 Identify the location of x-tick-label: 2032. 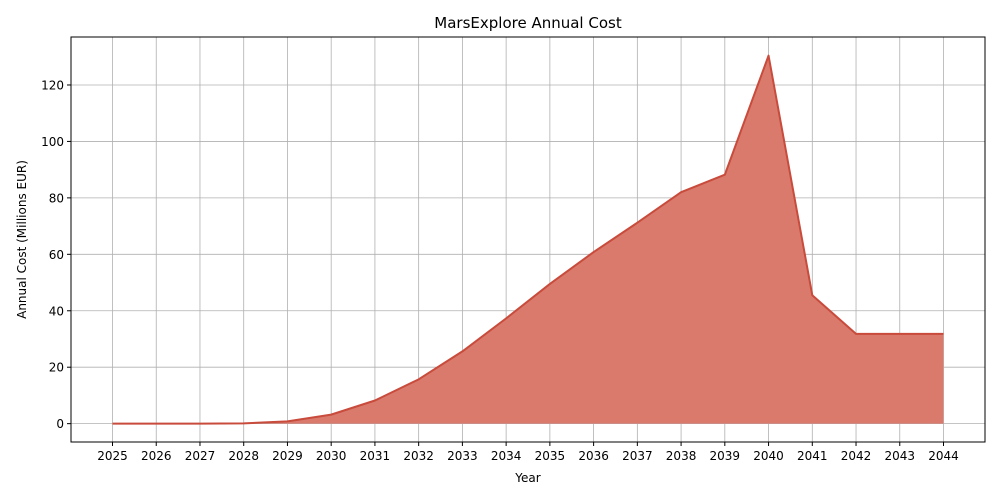
(418, 456).